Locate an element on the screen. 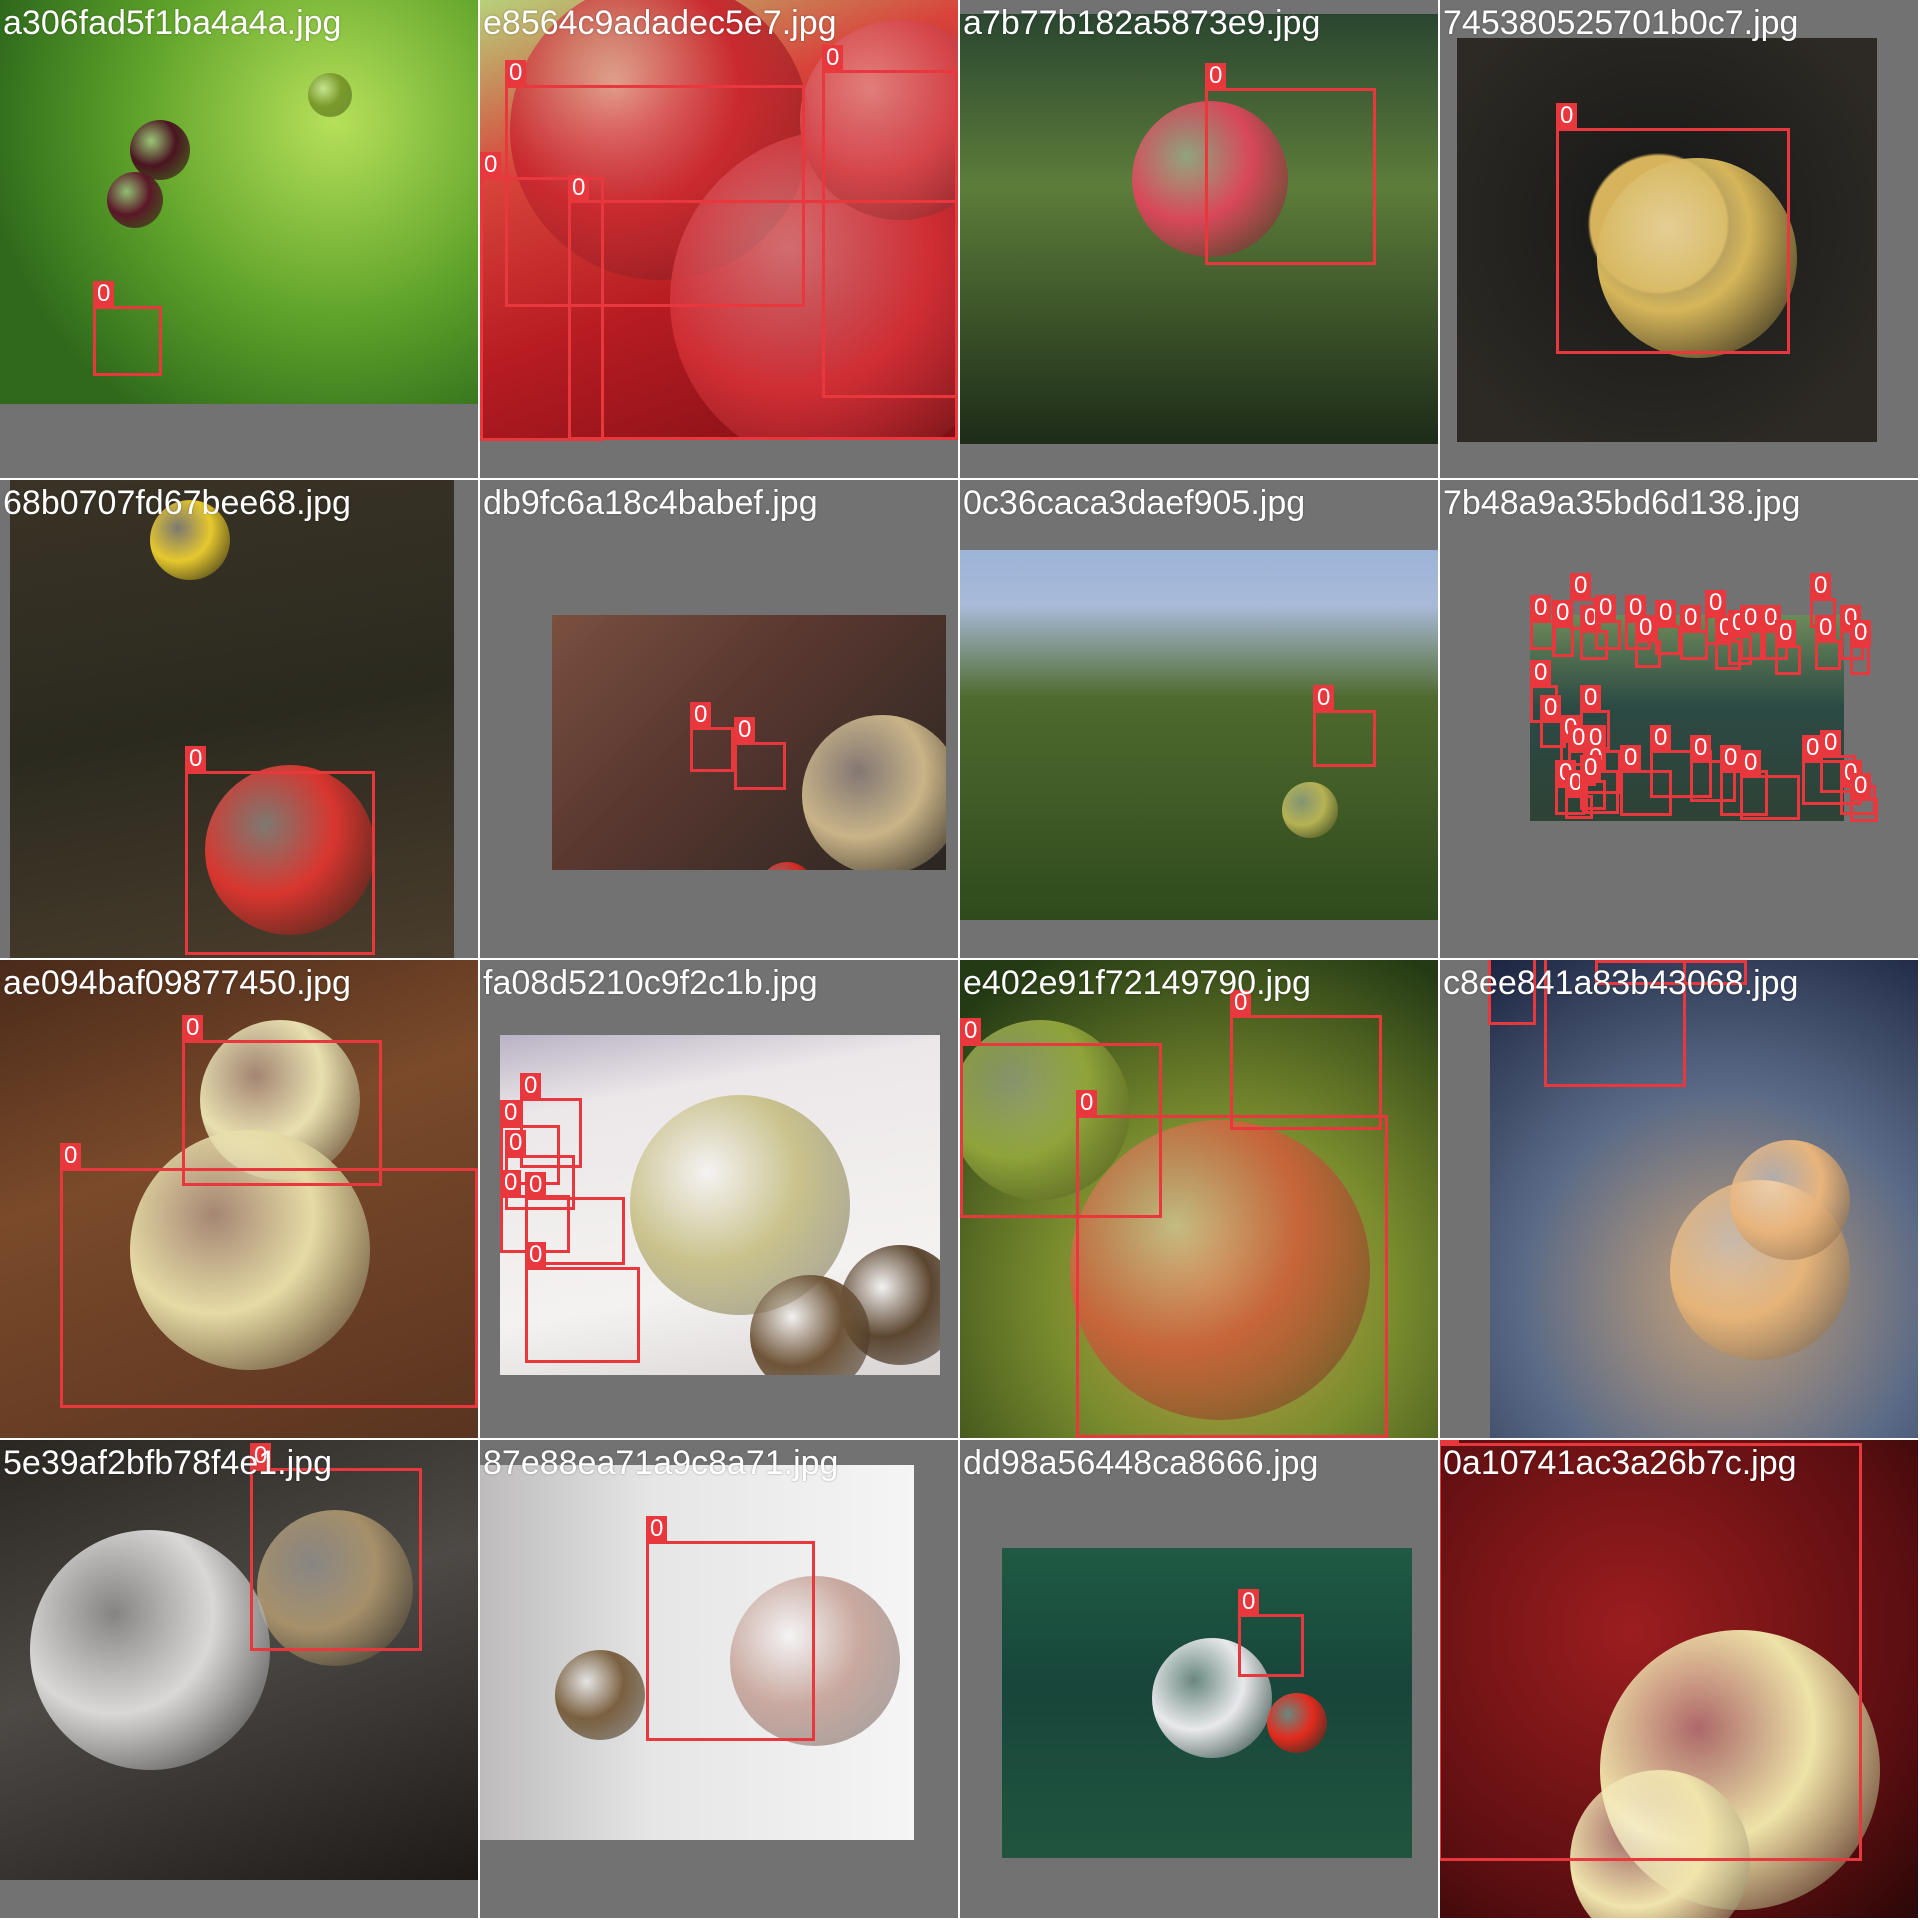 The width and height of the screenshot is (1920, 1920). mosaic-tile: e8564c9adadec5e7.jpg 0 0 0 0 is located at coordinates (719, 239).